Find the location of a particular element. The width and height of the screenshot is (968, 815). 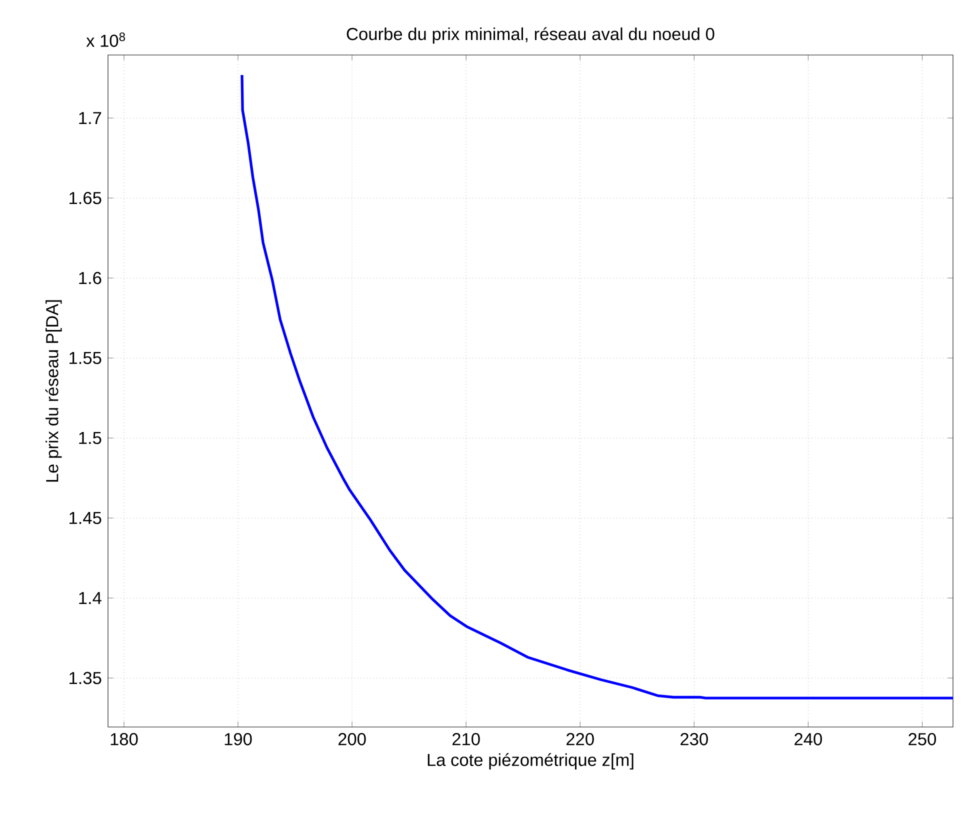

x-tick-label: 180 is located at coordinates (124, 739).